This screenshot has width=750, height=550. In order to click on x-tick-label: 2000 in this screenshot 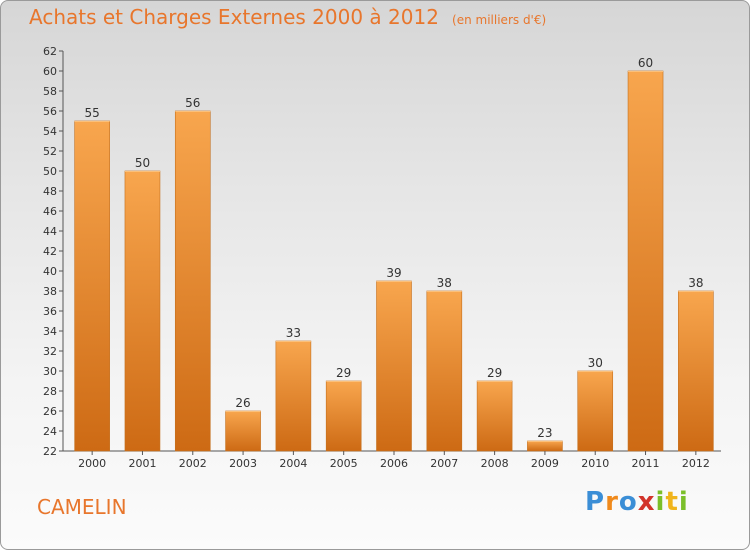, I will do `click(92, 463)`.